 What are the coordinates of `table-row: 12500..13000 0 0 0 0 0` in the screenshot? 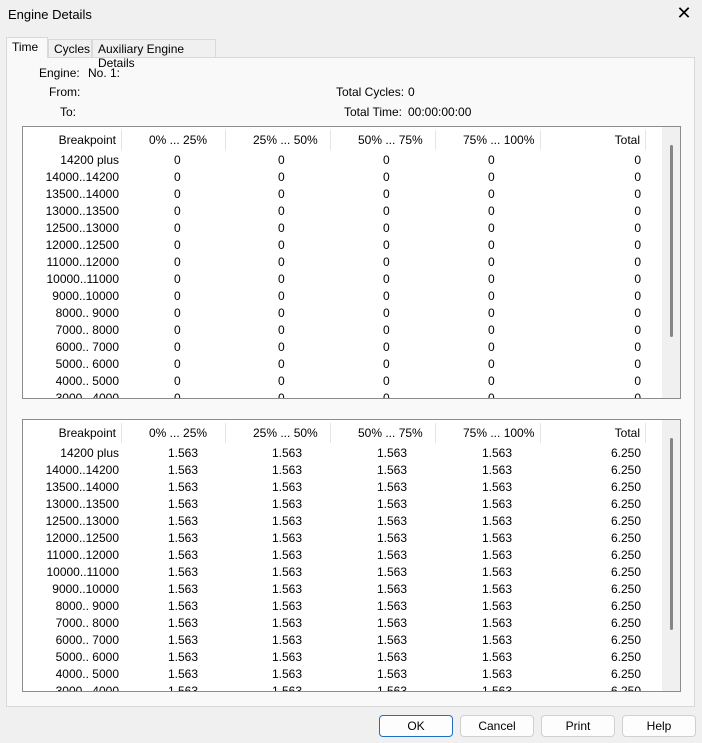 It's located at (343, 228).